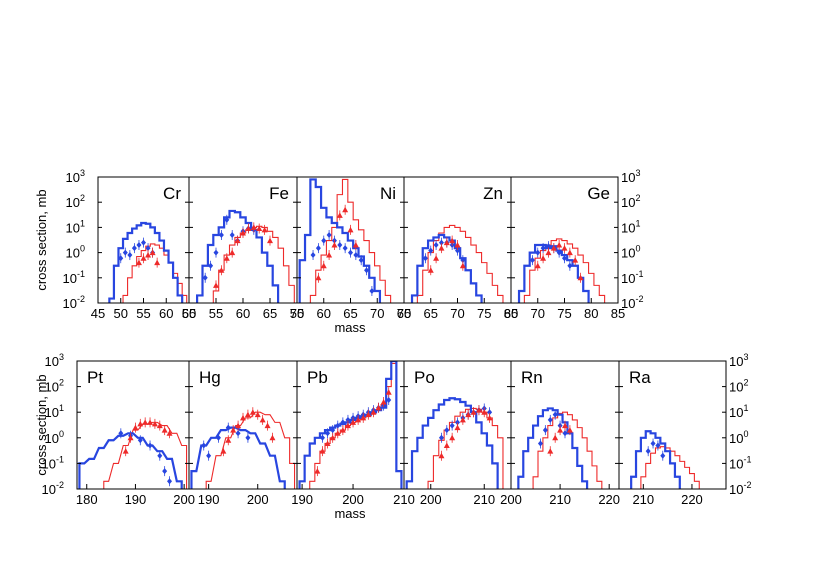  I want to click on y-tick-label: 10³, so click(54, 360).